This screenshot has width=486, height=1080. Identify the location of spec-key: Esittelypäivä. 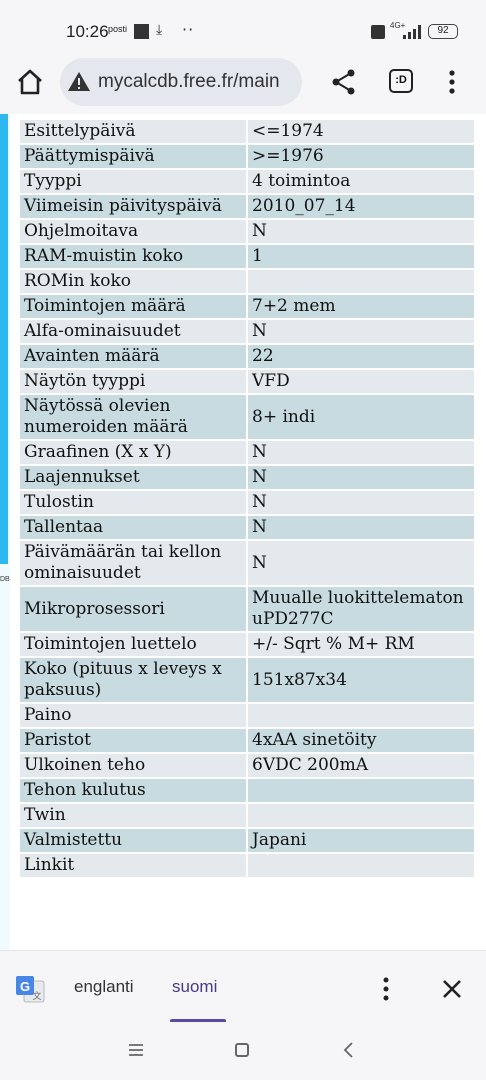
(133, 131).